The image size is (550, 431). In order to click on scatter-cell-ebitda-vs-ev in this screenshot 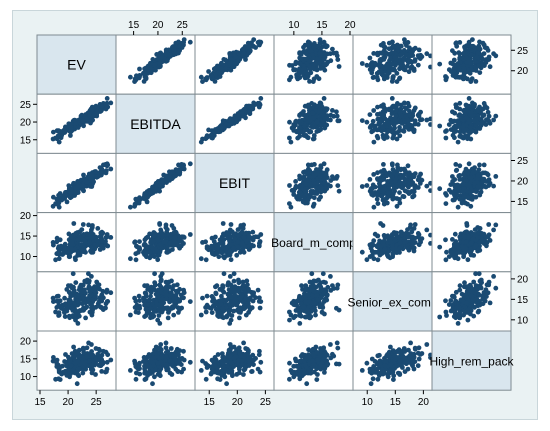, I will do `click(76, 123)`.